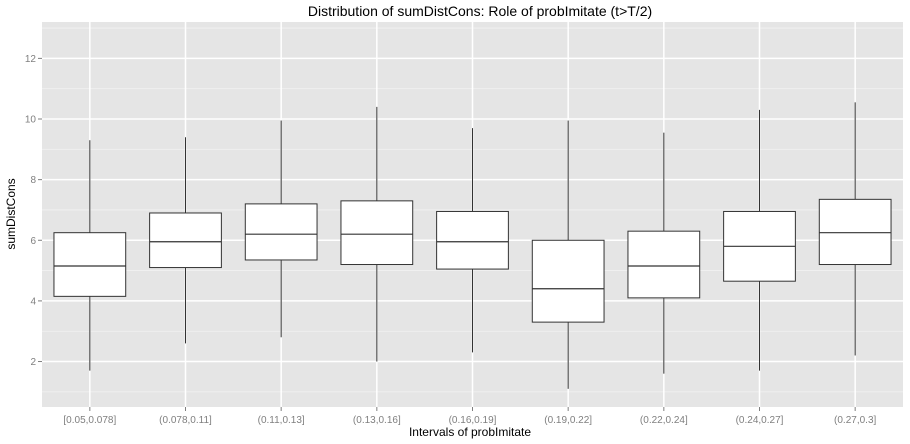  I want to click on y-tick-label: 8, so click(33, 180).